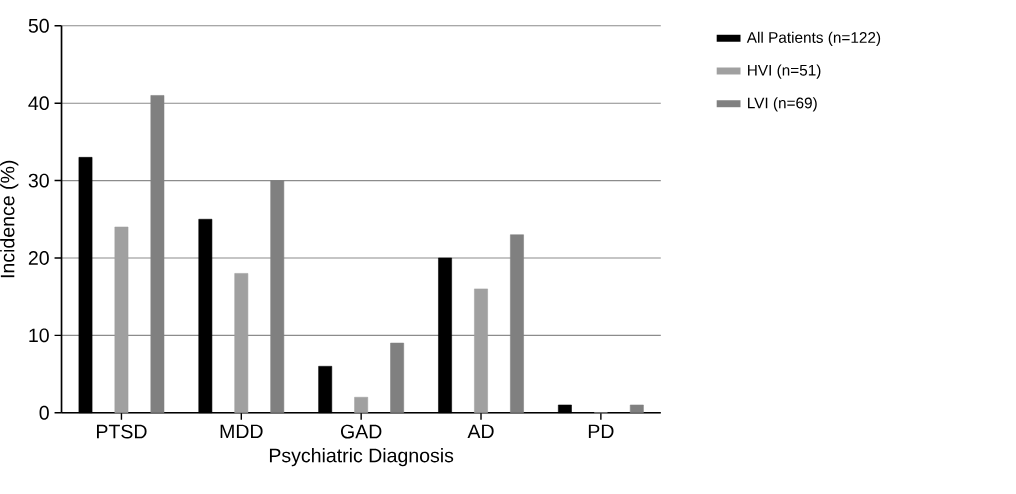  Describe the element at coordinates (38, 103) in the screenshot. I see `y-tick-label: 40` at that location.